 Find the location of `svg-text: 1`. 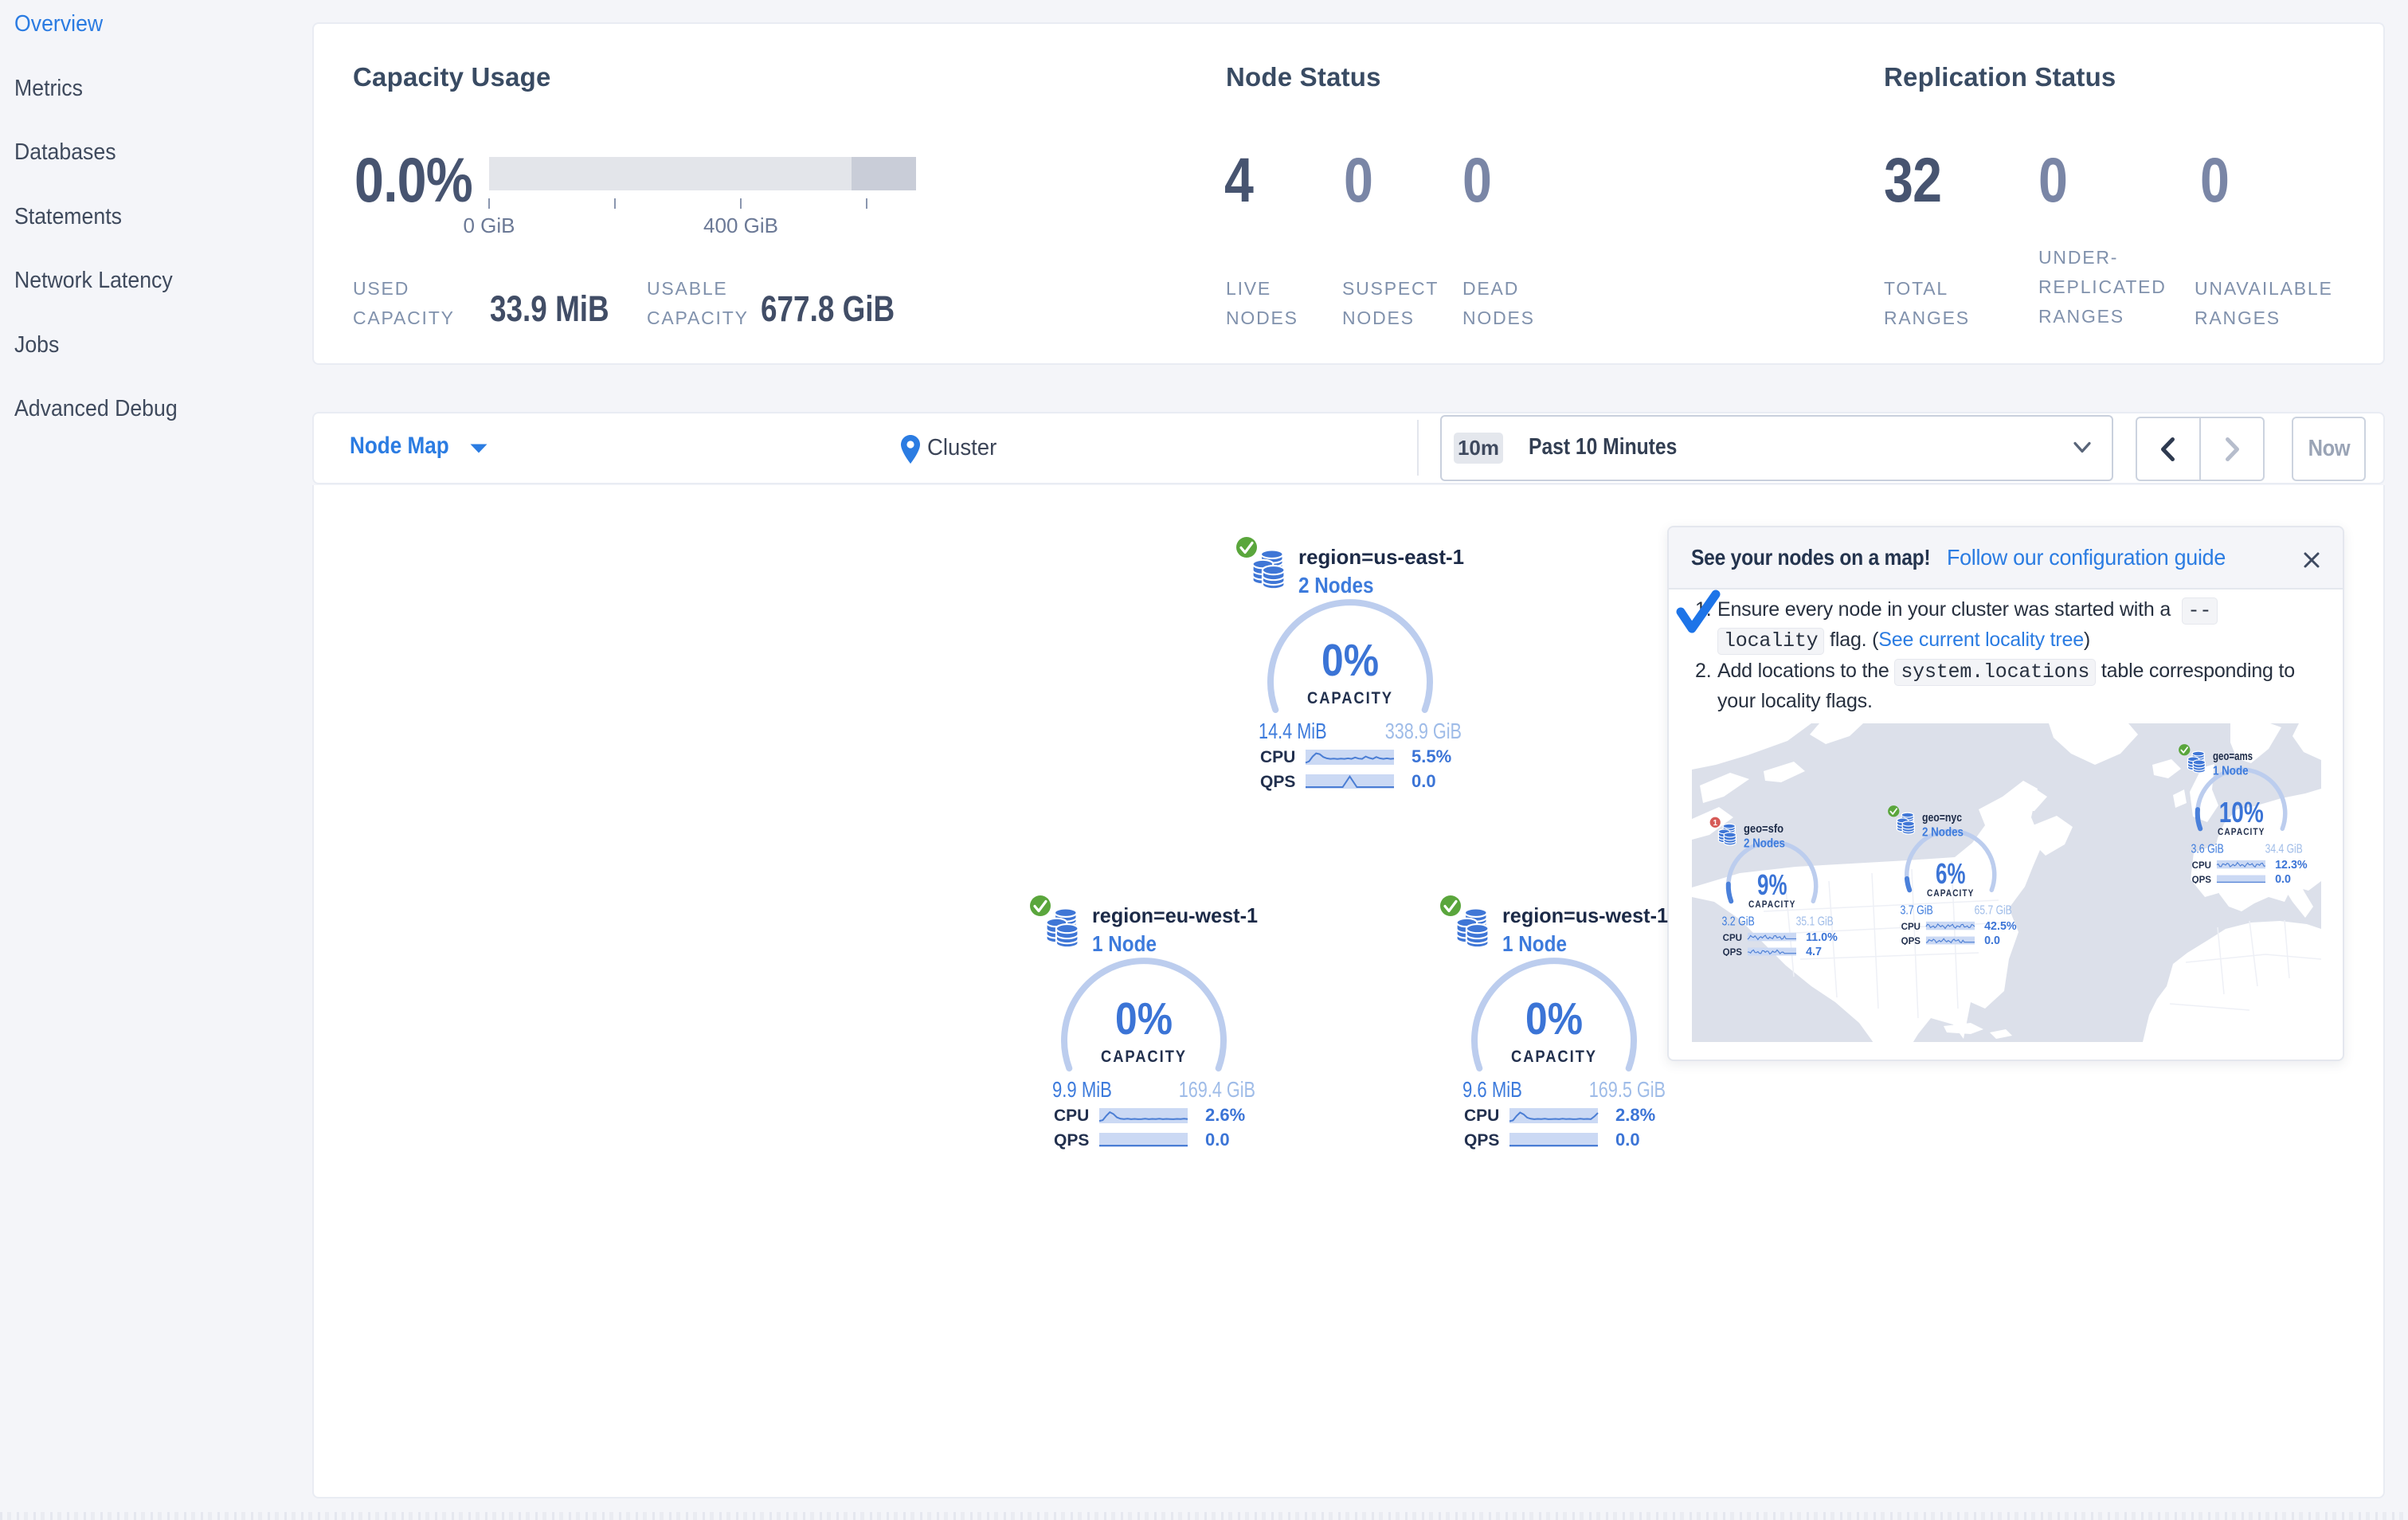

svg-text: 1 is located at coordinates (1716, 823).